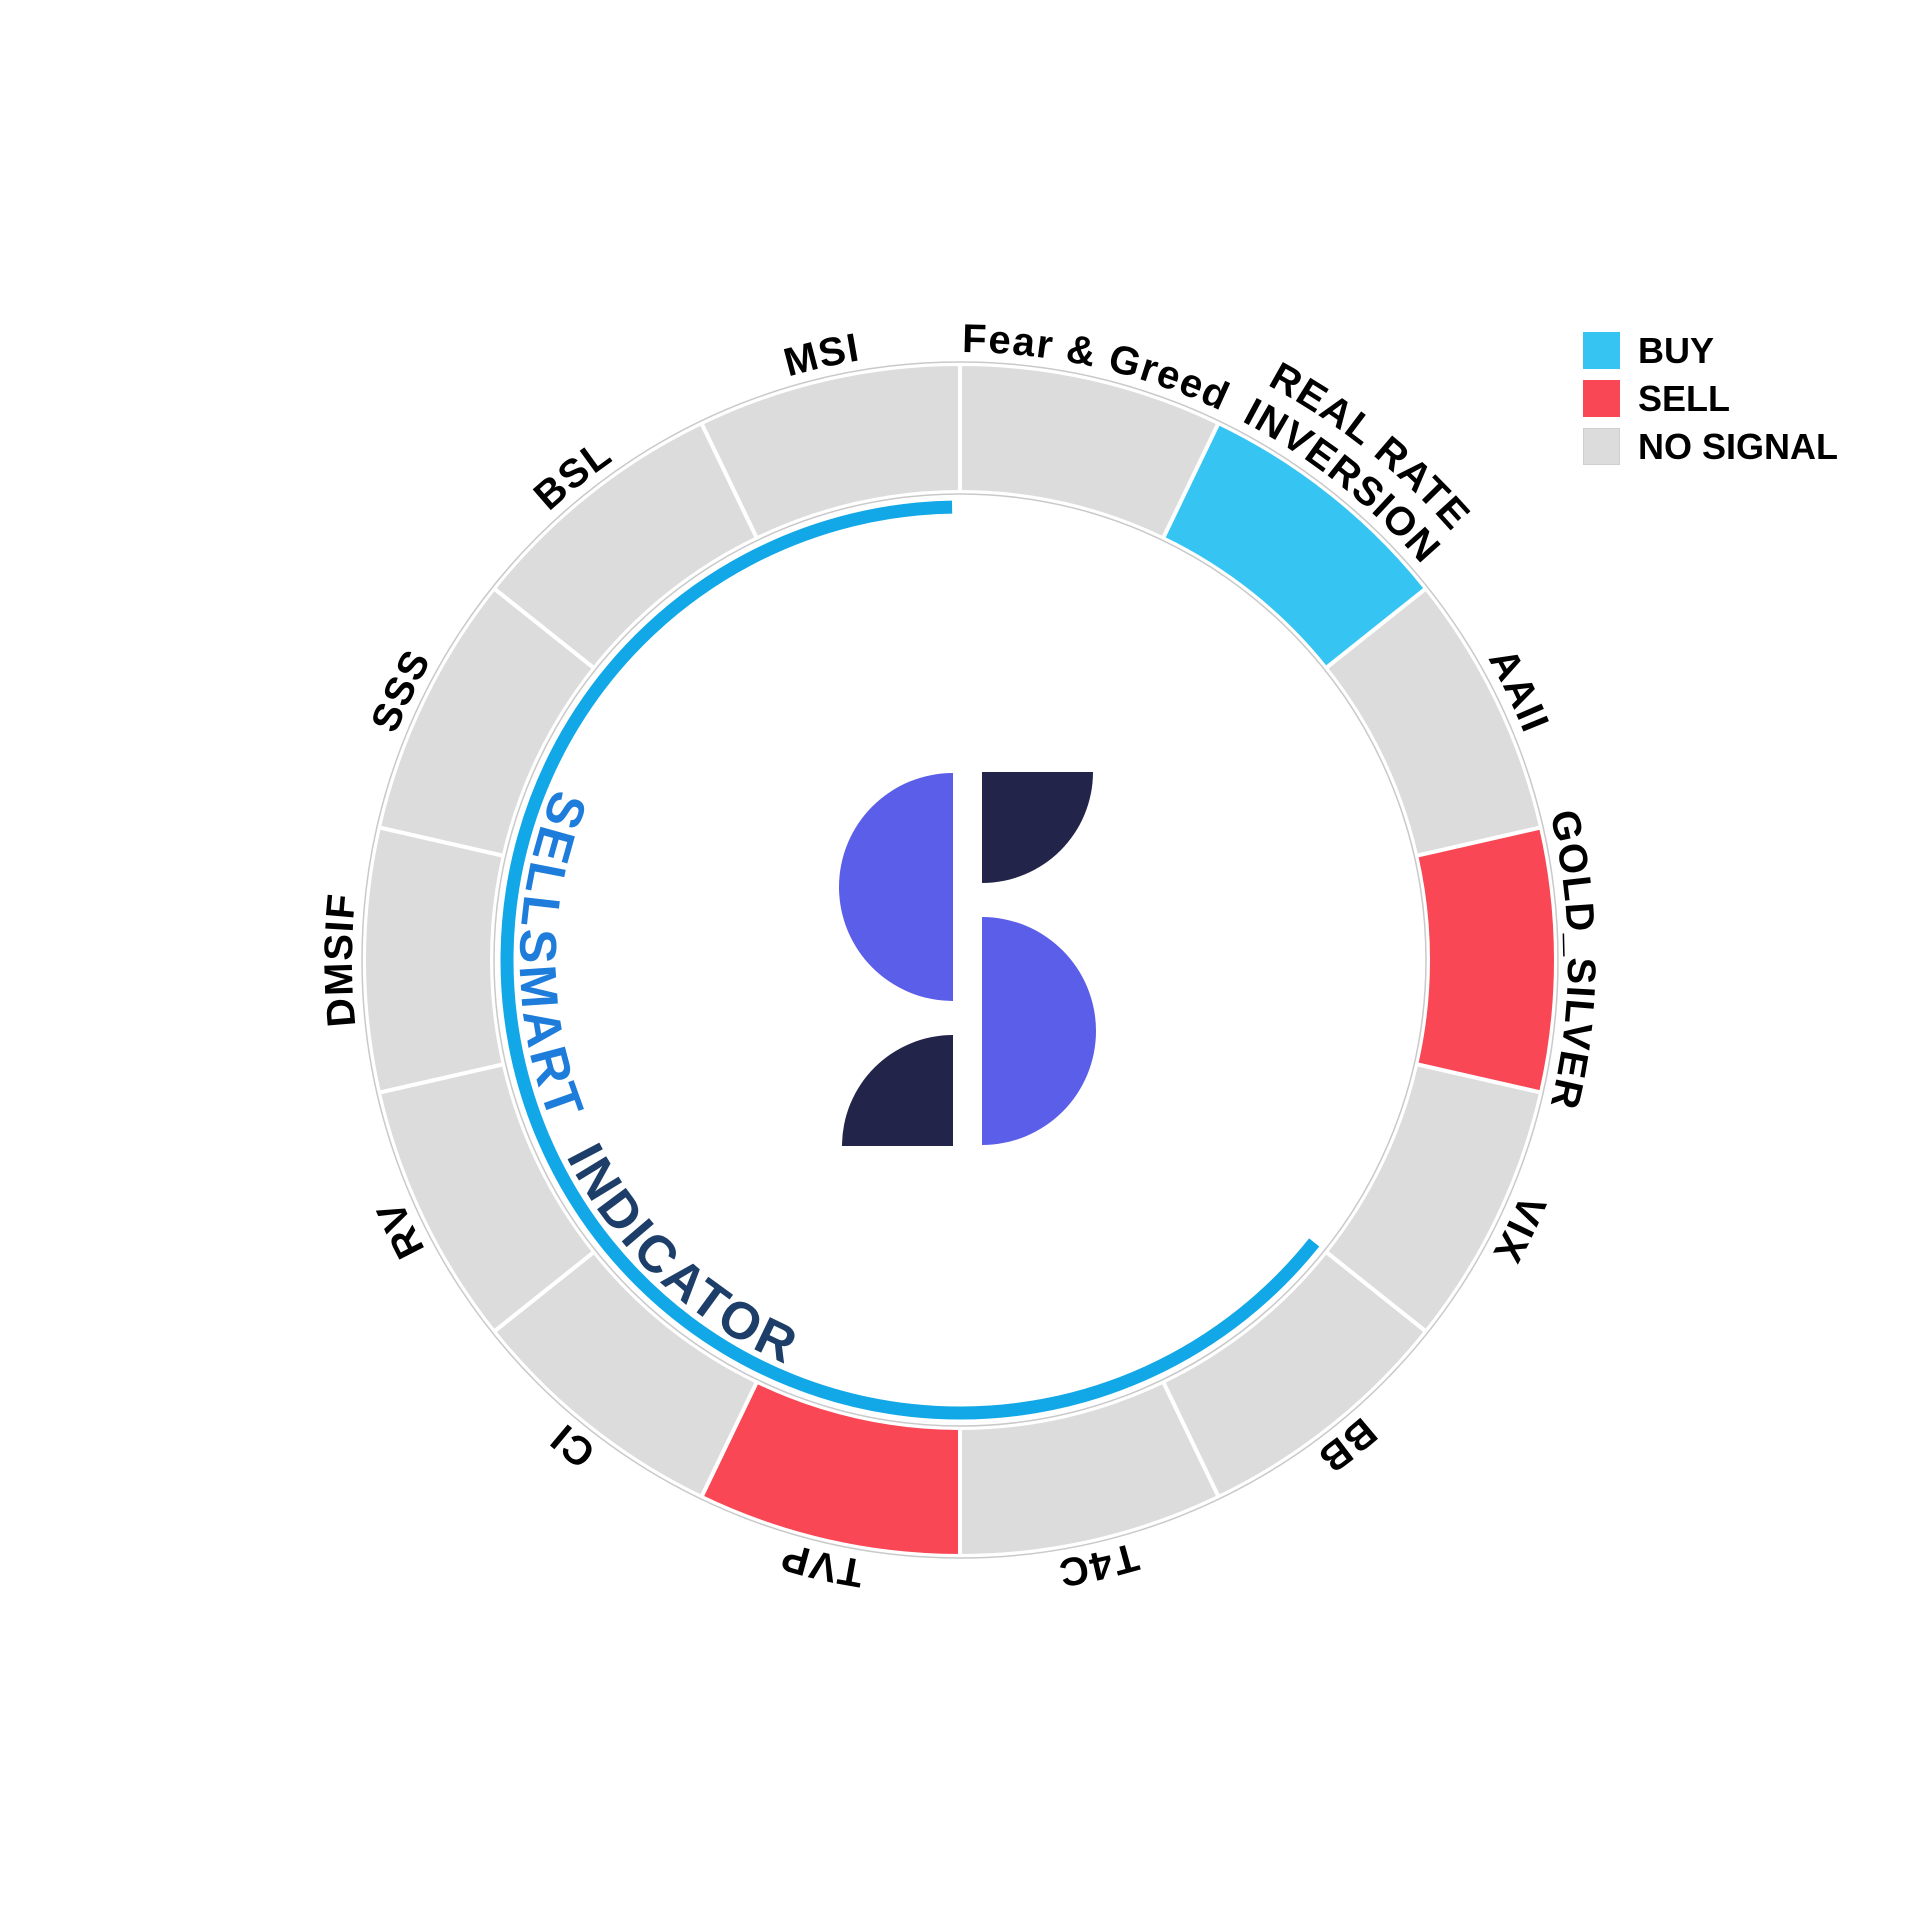  Describe the element at coordinates (1601, 398) in the screenshot. I see `legend-swatch-sell` at that location.